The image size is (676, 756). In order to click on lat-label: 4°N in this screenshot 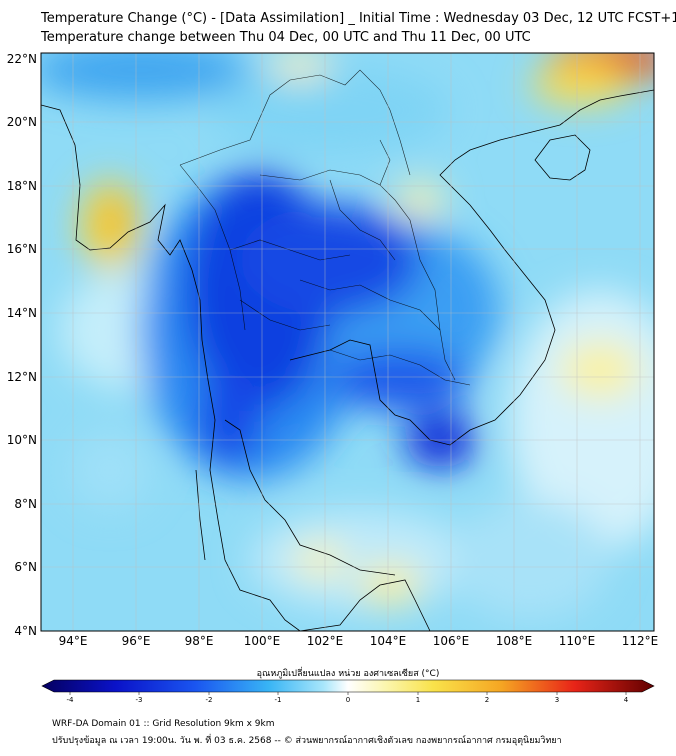, I will do `click(25, 631)`.